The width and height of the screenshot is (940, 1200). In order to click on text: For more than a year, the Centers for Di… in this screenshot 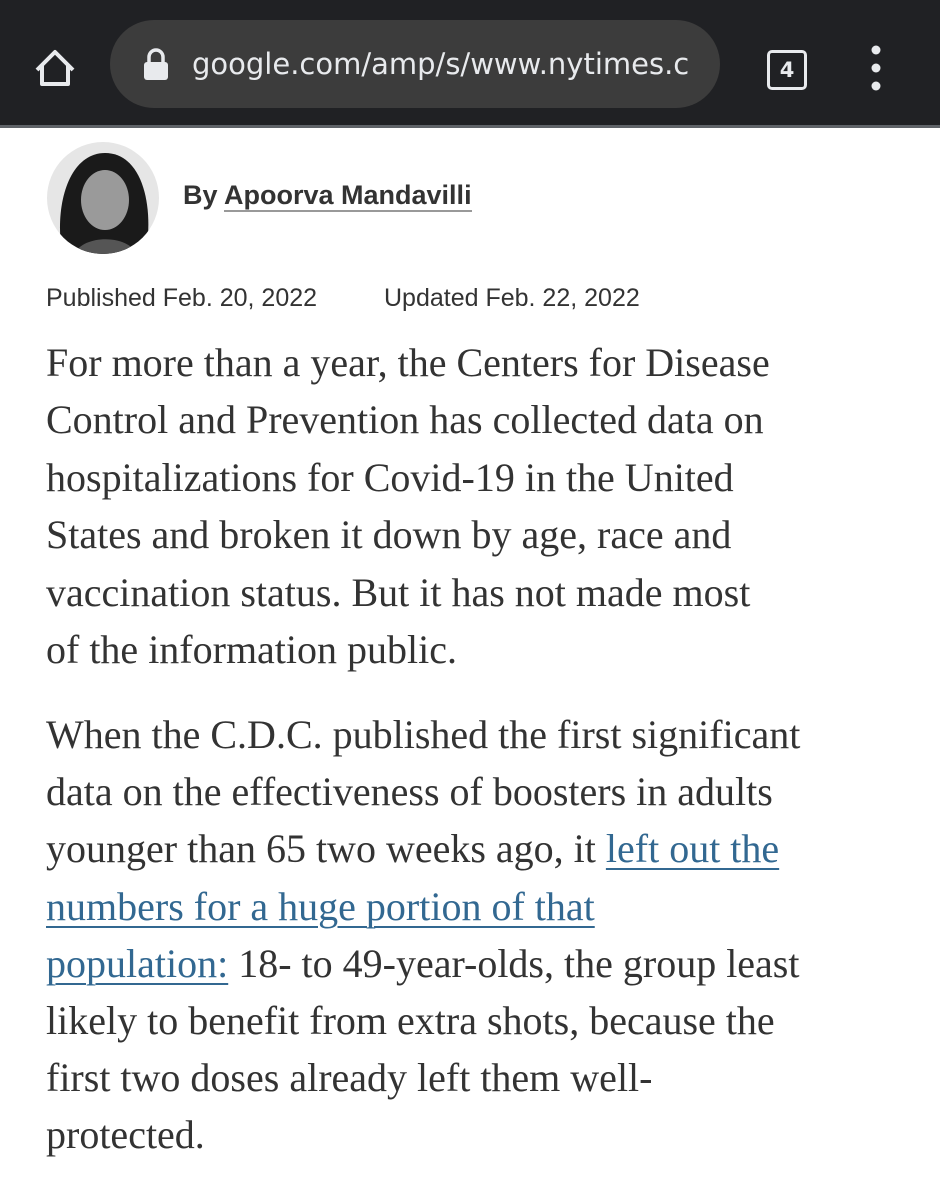, I will do `click(408, 362)`.